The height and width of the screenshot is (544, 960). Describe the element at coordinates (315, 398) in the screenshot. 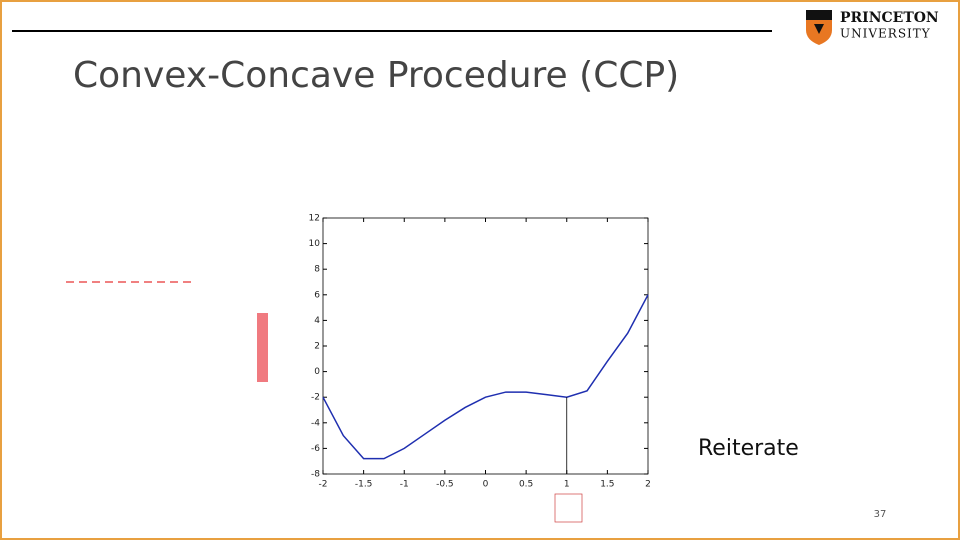

I see `y-tick-label: -2` at that location.